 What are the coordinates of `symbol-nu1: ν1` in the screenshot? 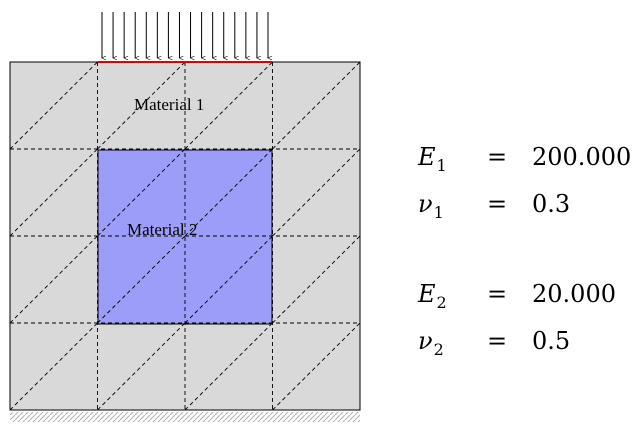 It's located at (431, 205).